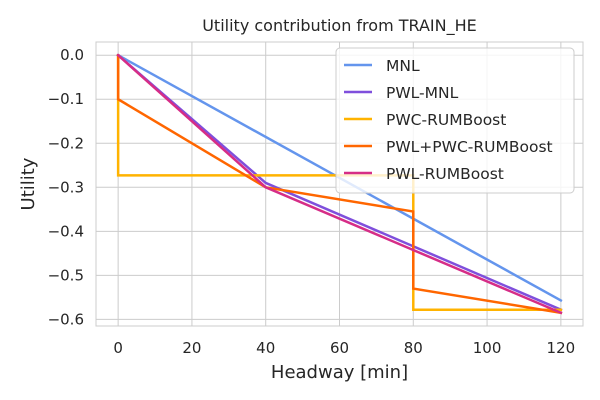 The width and height of the screenshot is (600, 400). I want to click on y-tick-label: −0.3, so click(66, 187).